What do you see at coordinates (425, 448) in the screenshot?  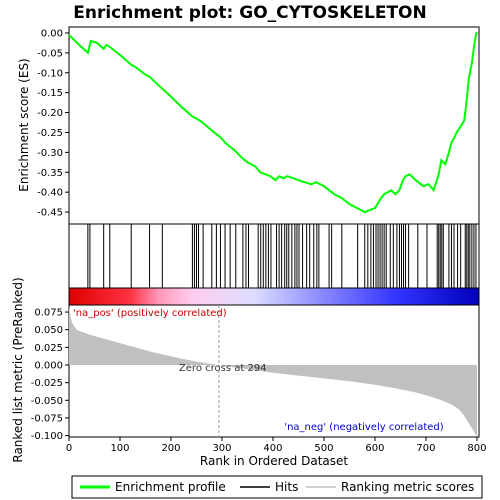 I see `x-tick-label: 700` at bounding box center [425, 448].